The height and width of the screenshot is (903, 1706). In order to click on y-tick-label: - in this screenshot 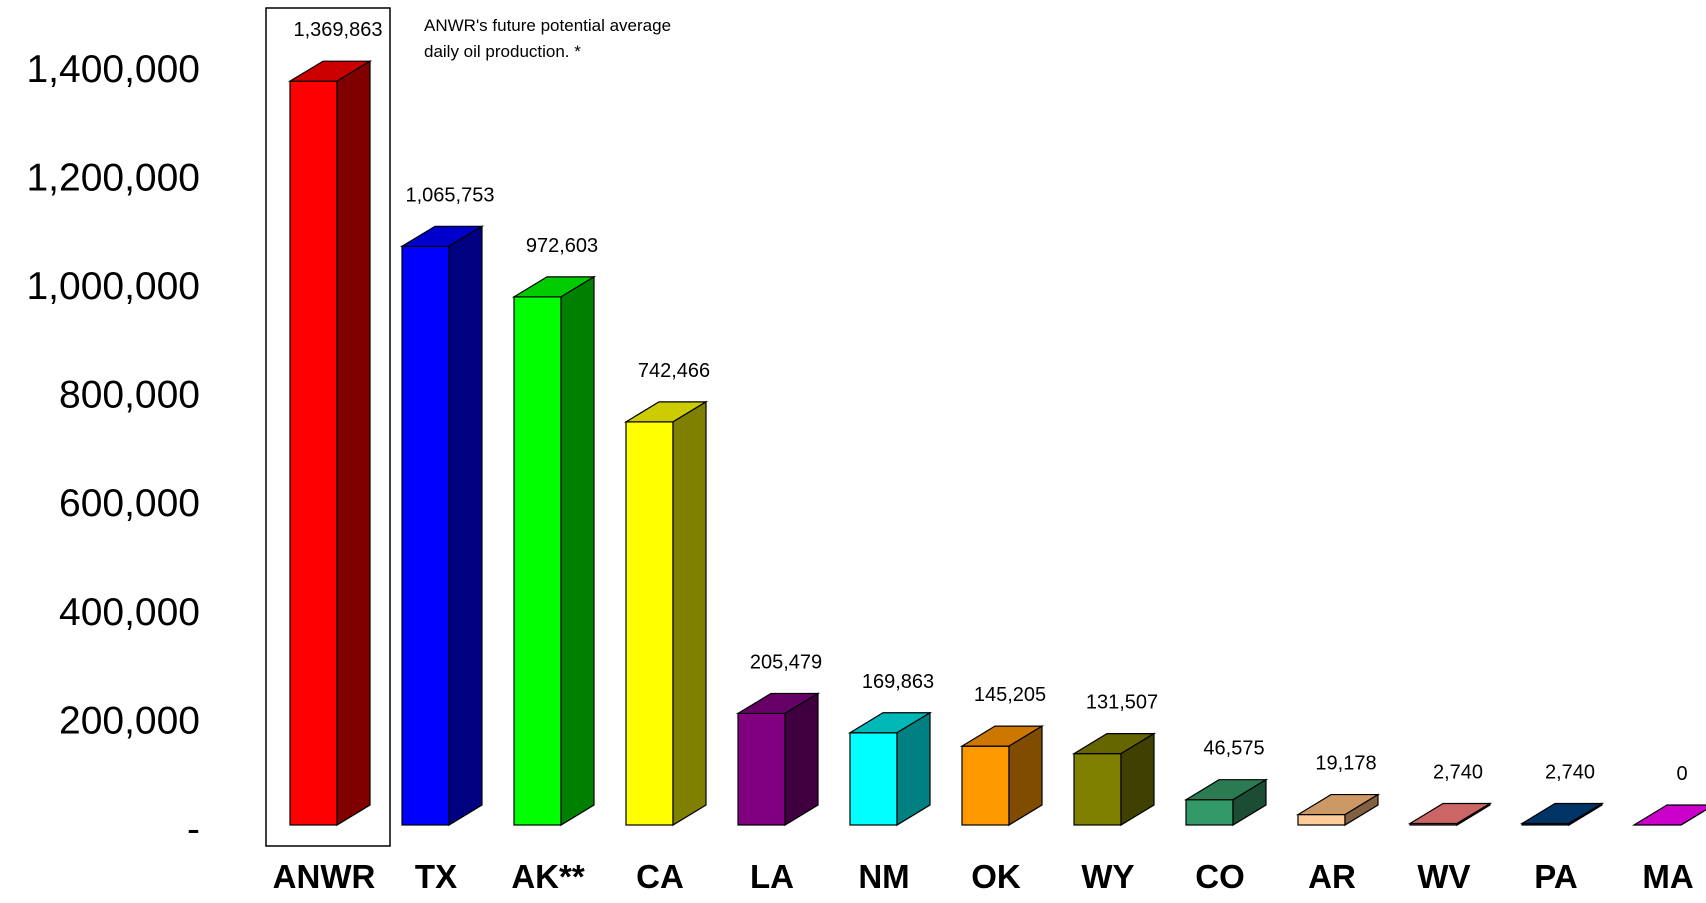, I will do `click(193, 829)`.